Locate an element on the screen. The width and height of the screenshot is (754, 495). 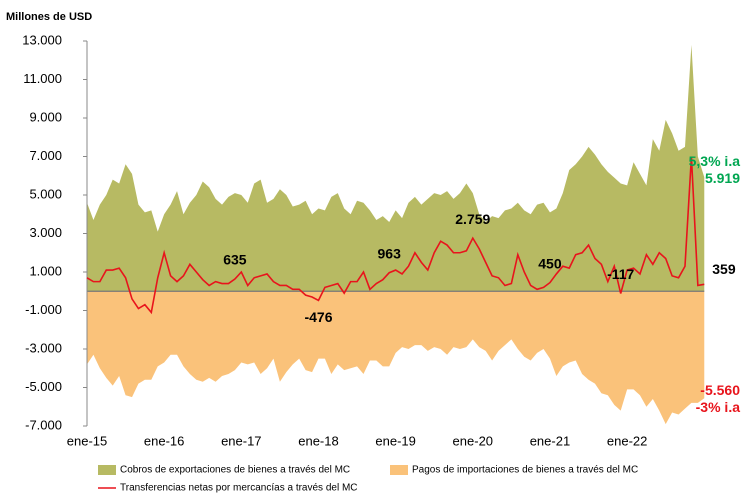
data-label: -476 is located at coordinates (318, 317).